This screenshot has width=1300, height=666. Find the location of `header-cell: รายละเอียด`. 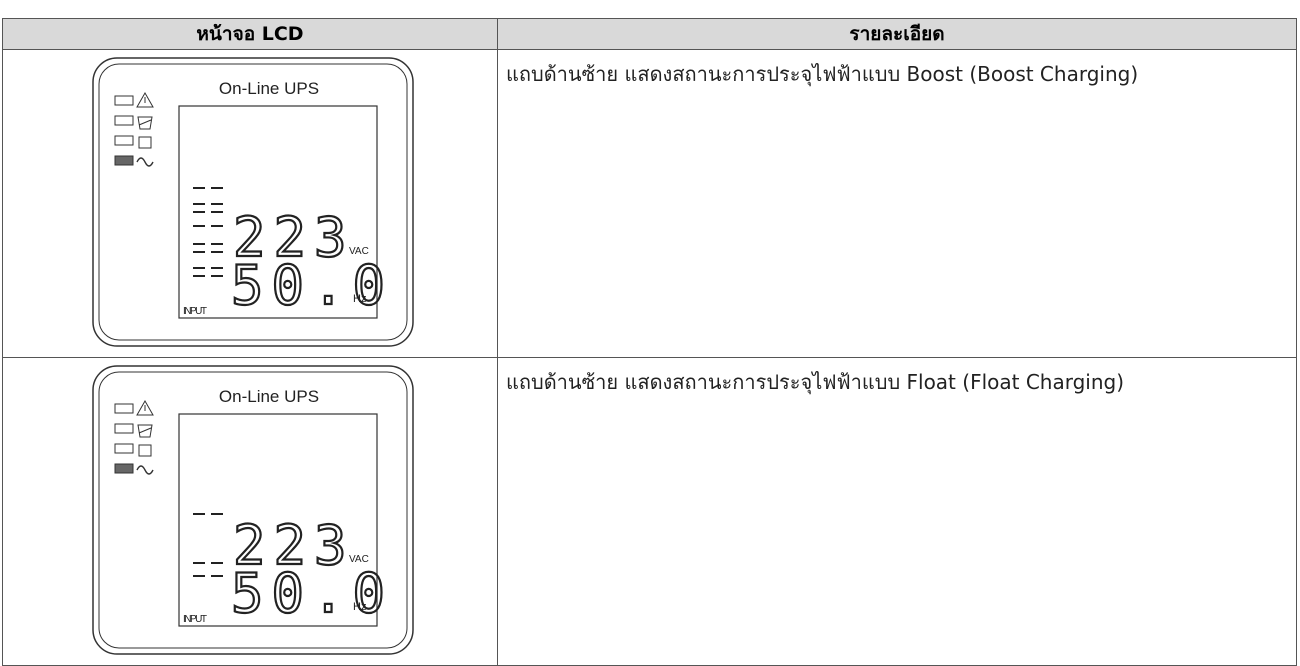

header-cell: รายละเอียด is located at coordinates (897, 34).